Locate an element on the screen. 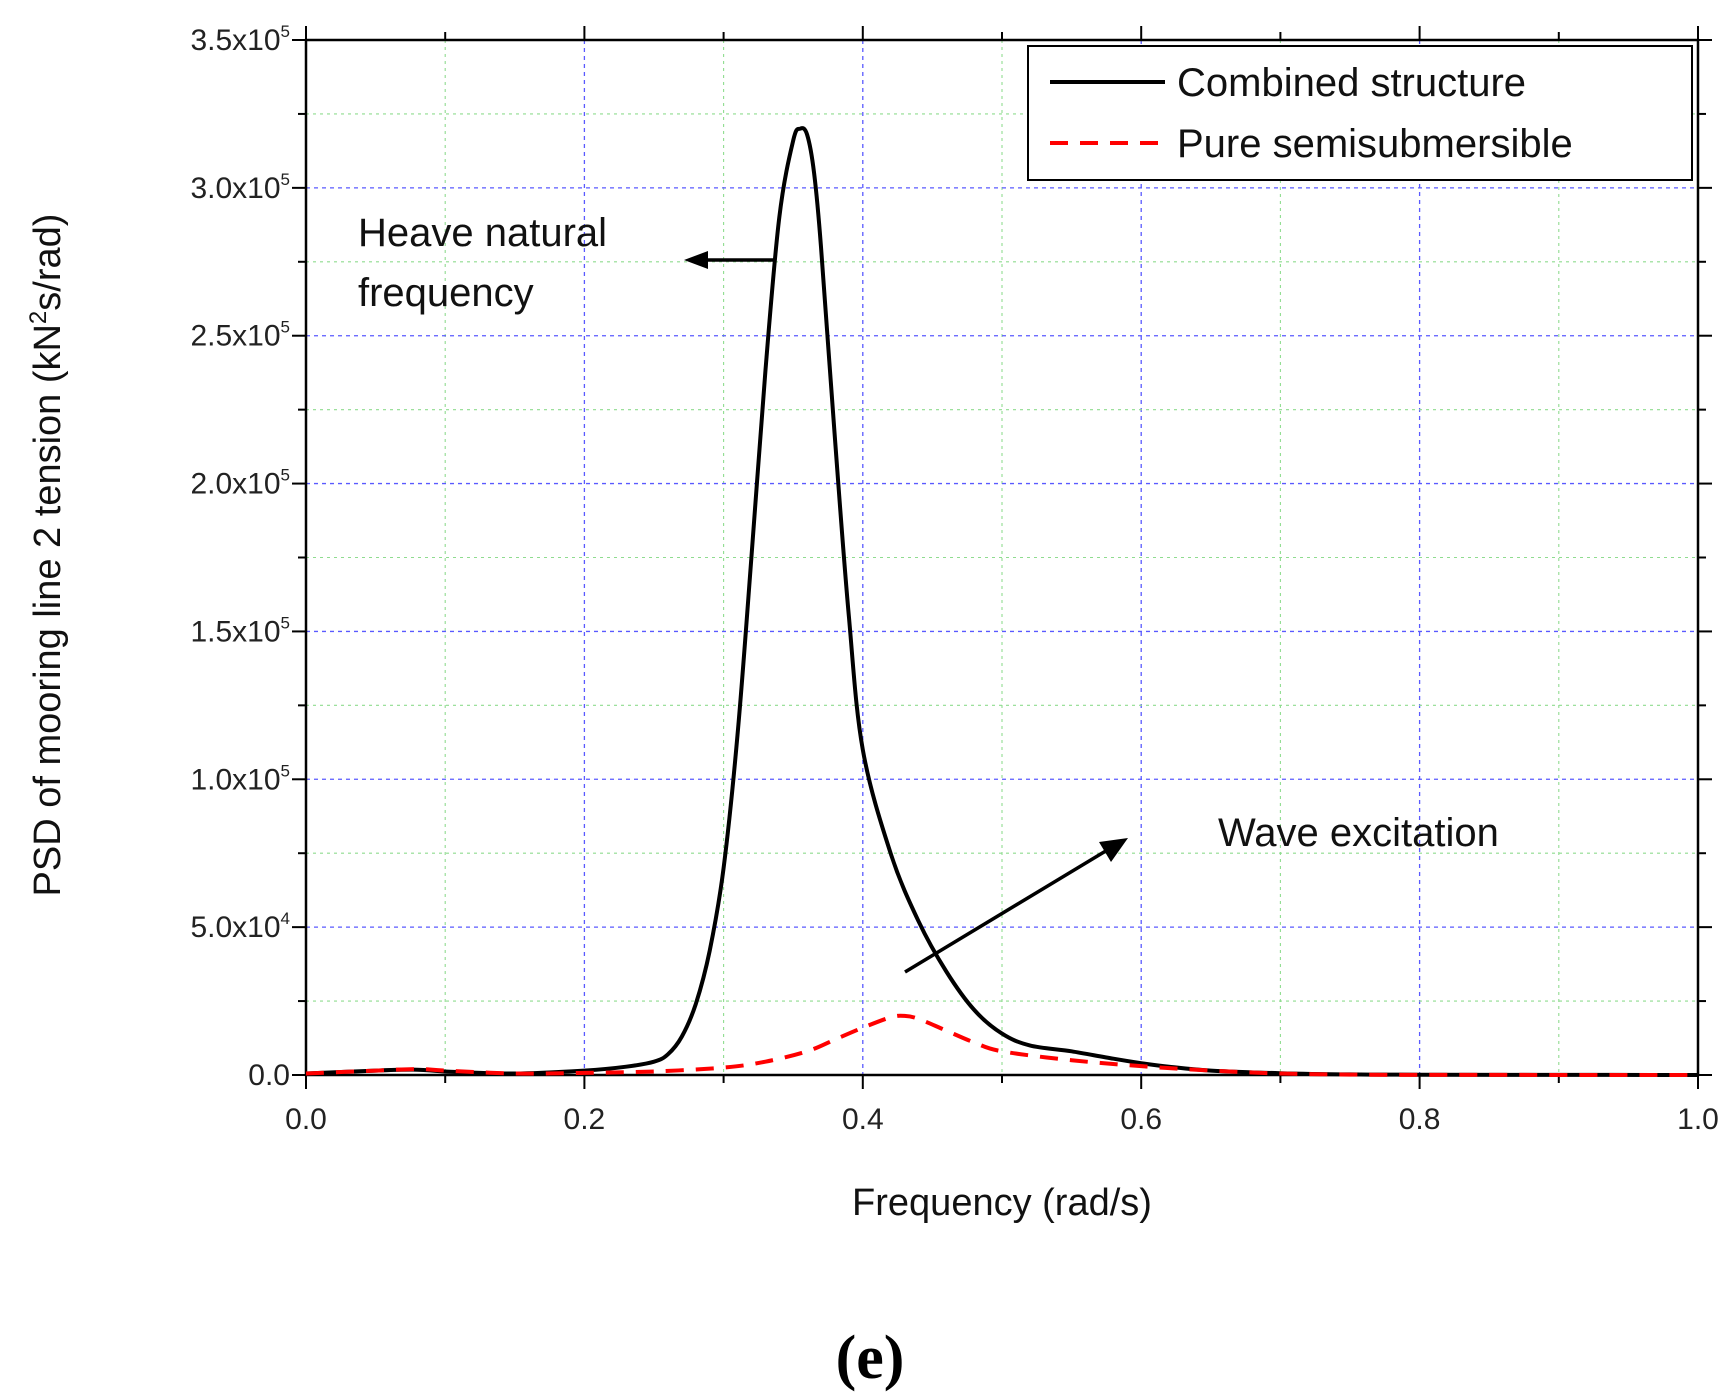  y-tick-label: 0.0 is located at coordinates (269, 1075).